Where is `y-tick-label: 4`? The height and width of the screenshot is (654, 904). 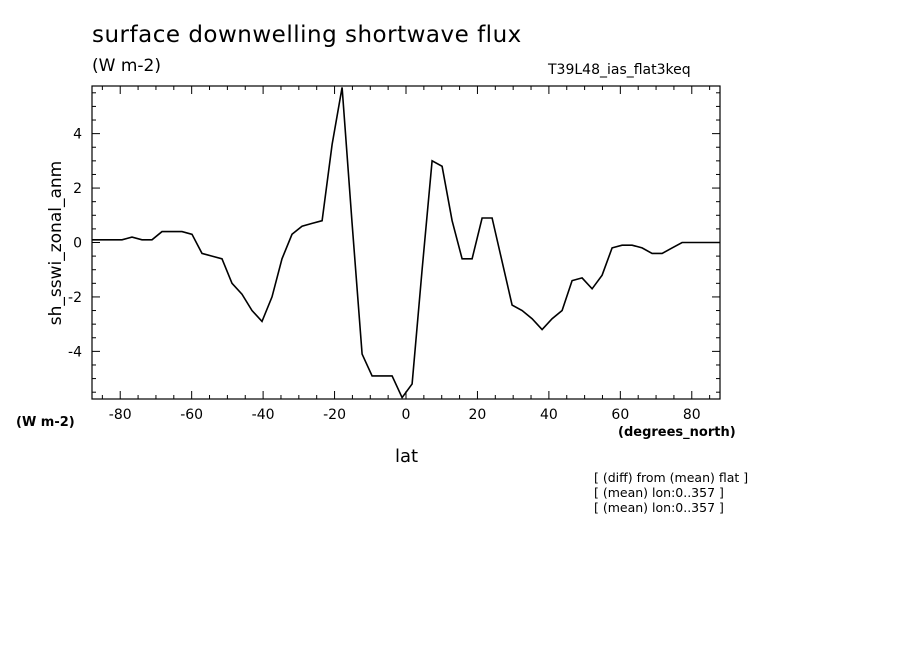
y-tick-label: 4 is located at coordinates (77, 135).